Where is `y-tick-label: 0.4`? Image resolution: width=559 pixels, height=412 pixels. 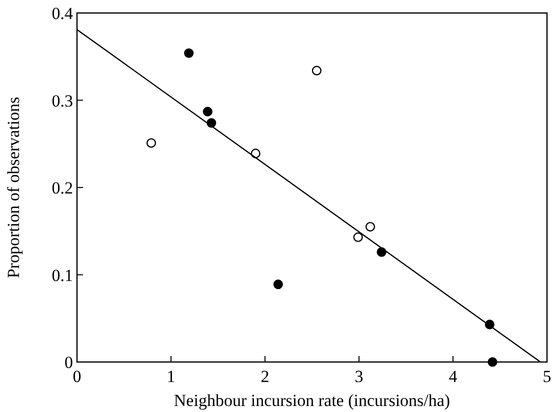 y-tick-label: 0.4 is located at coordinates (63, 13).